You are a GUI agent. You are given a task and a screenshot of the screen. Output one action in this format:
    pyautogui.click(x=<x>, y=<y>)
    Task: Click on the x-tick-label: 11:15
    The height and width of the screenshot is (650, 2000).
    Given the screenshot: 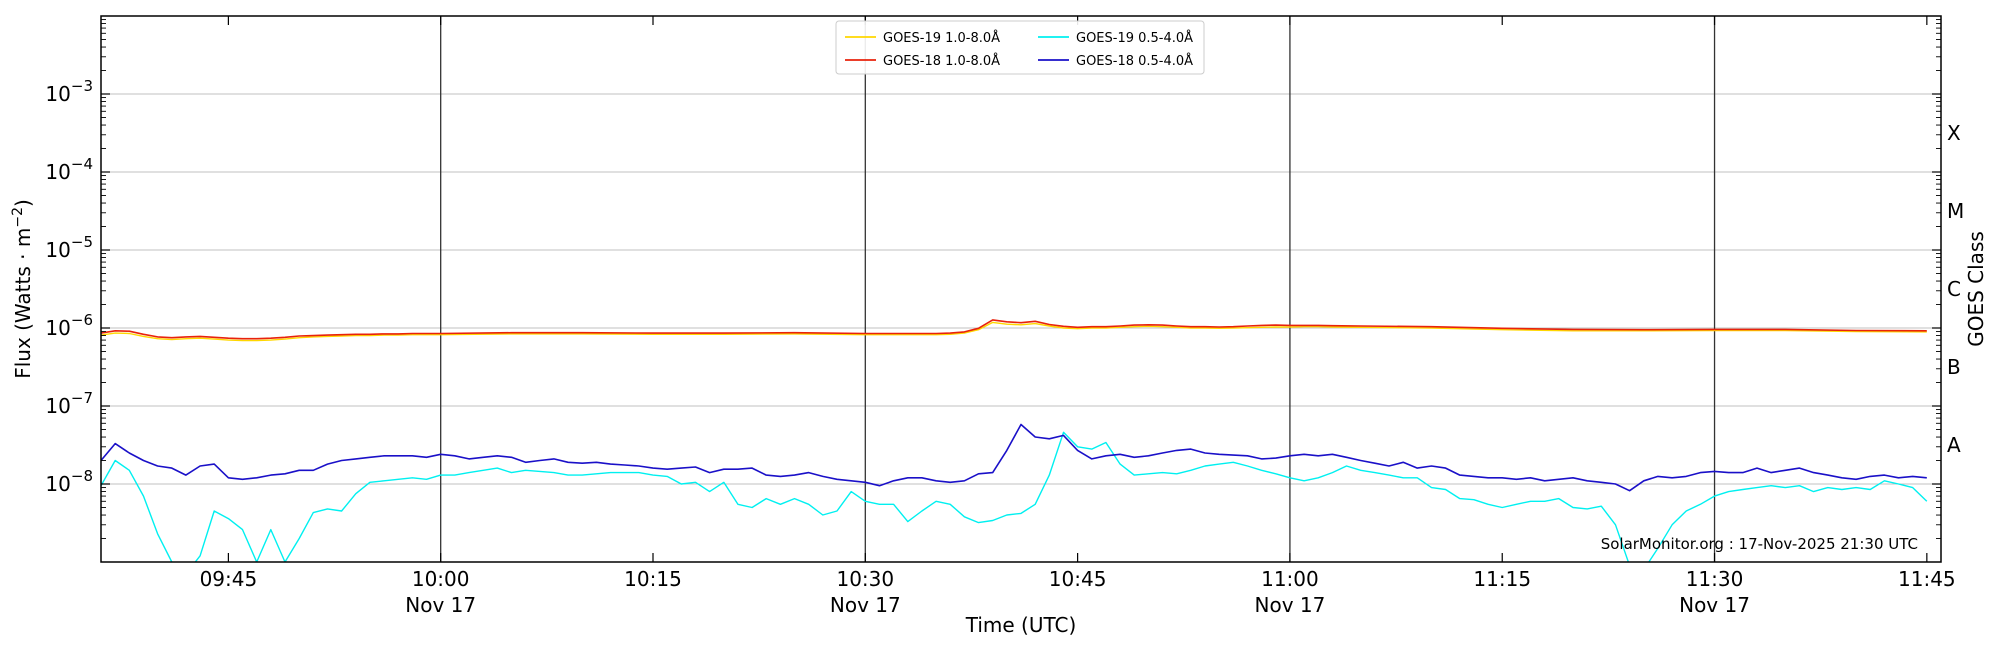 What is the action you would take?
    pyautogui.click(x=1502, y=579)
    